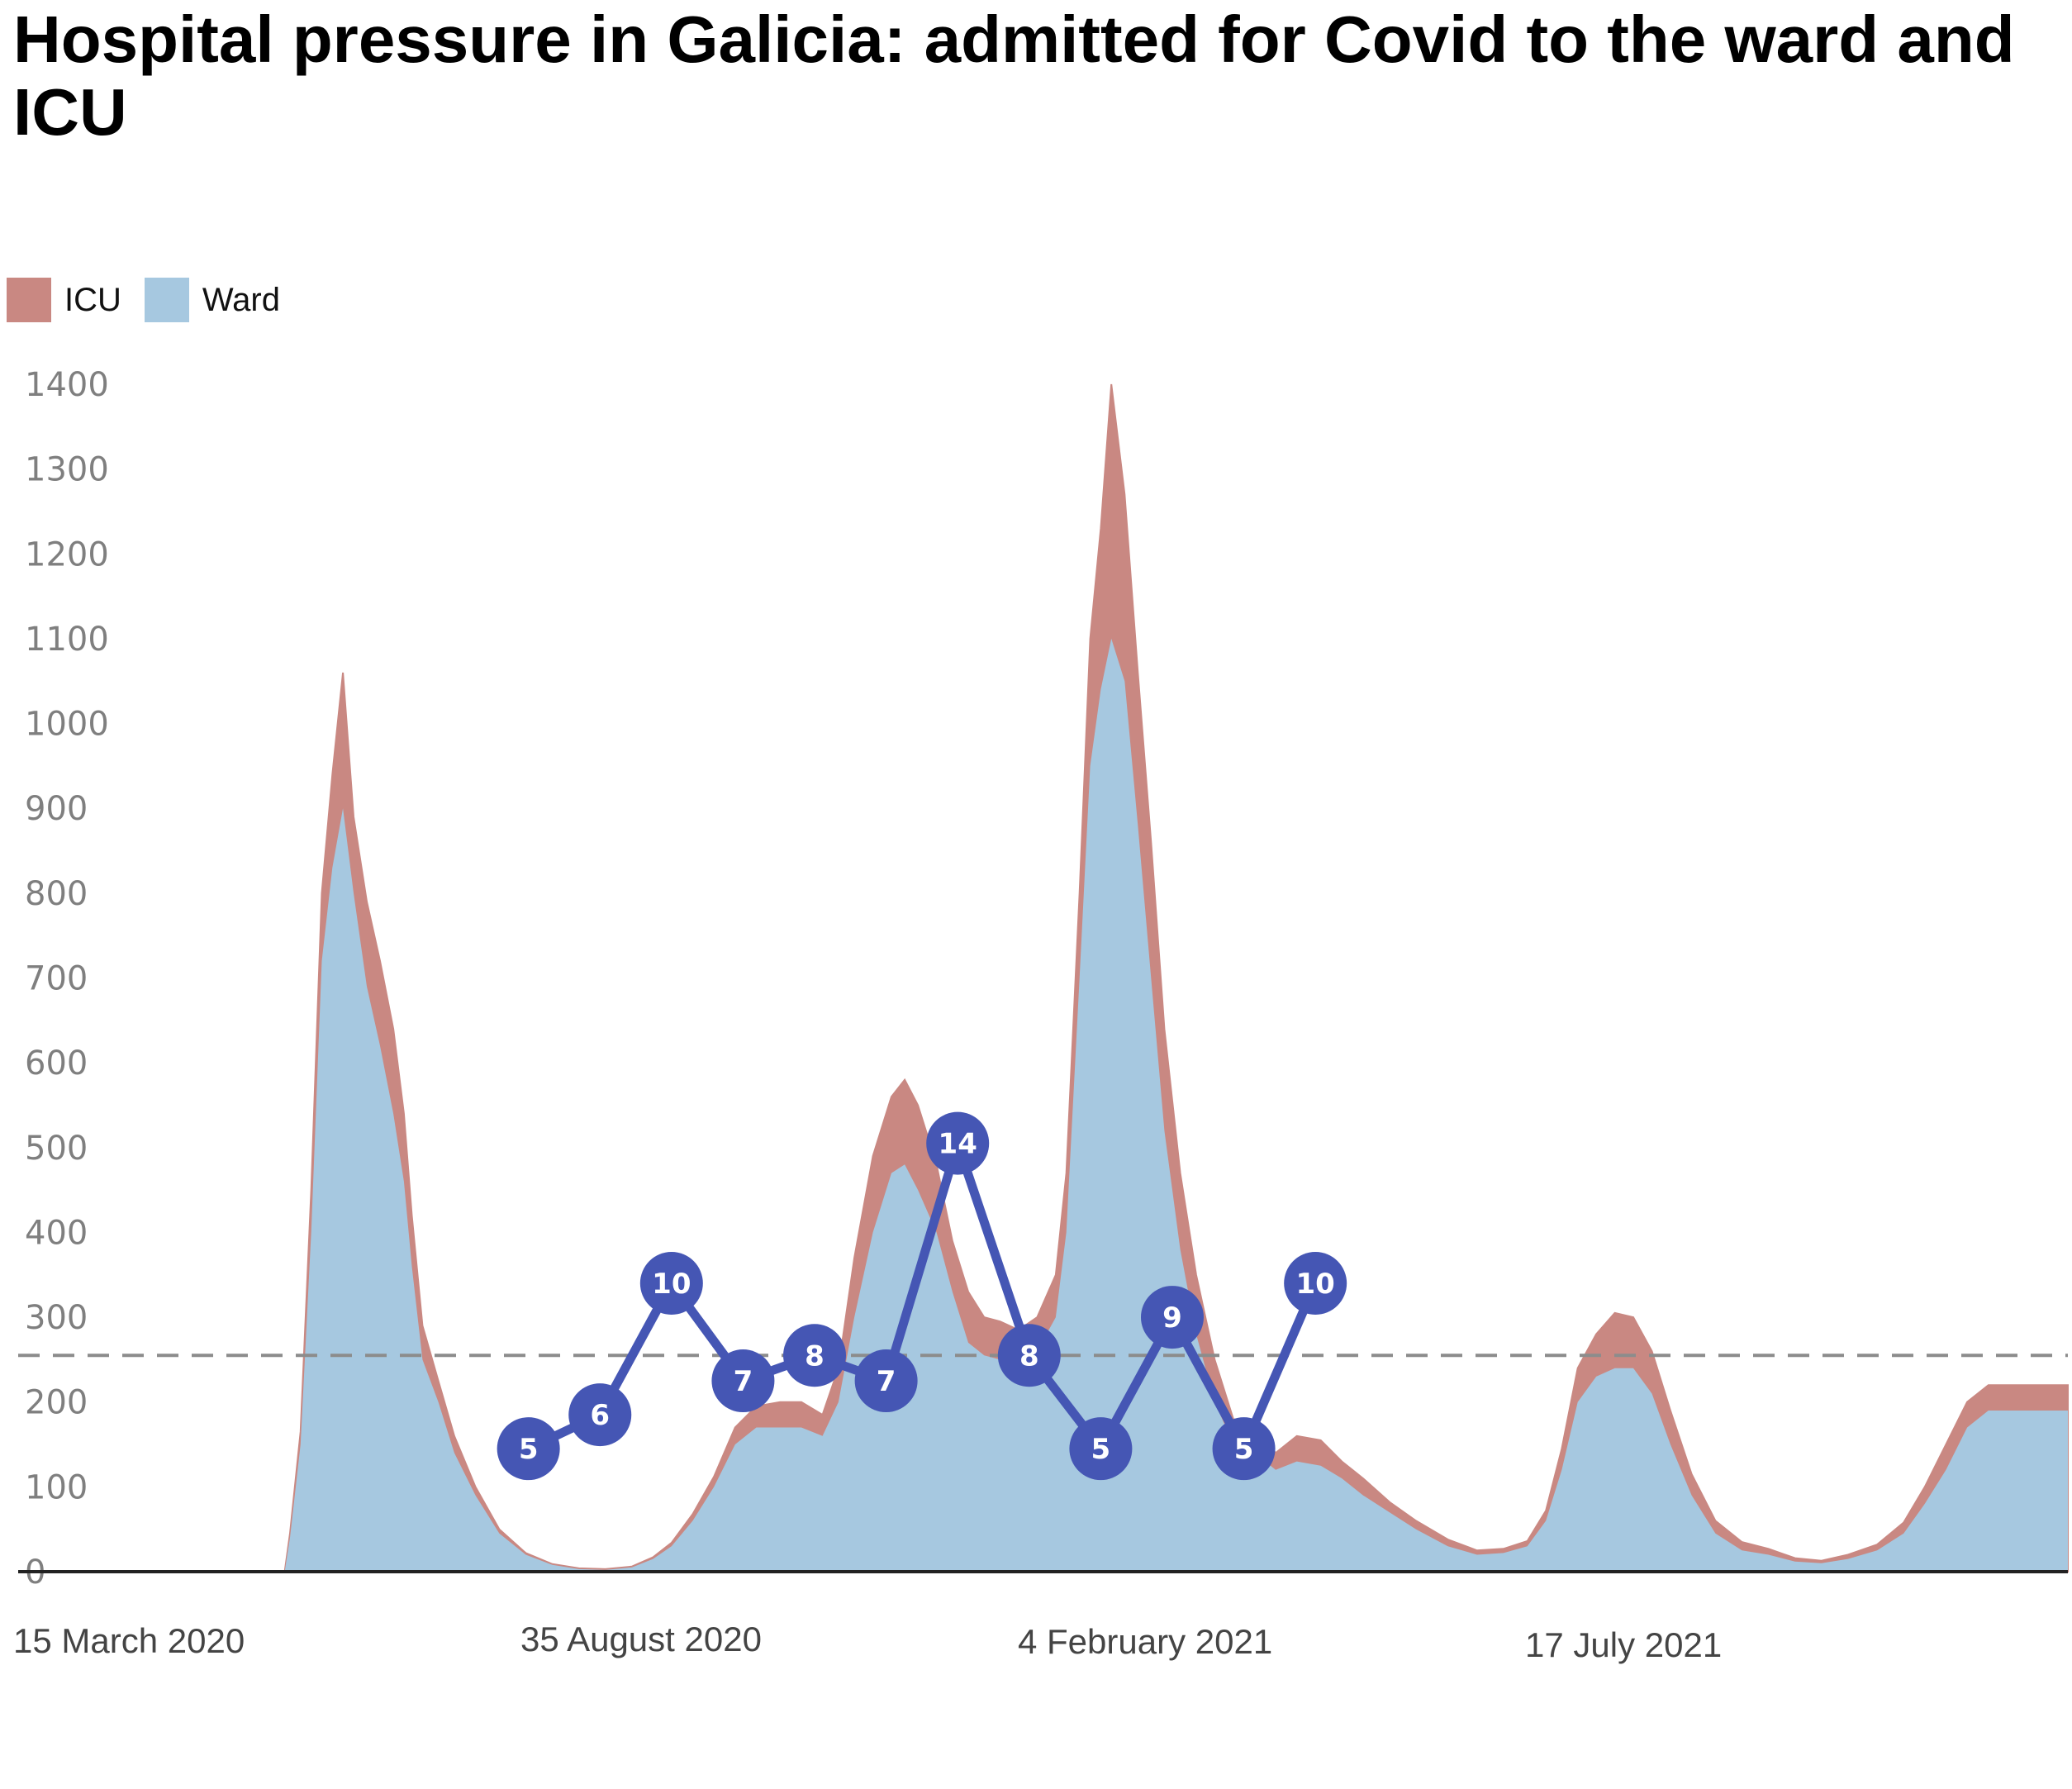  What do you see at coordinates (56, 1318) in the screenshot?
I see `y-tick-label: 300` at bounding box center [56, 1318].